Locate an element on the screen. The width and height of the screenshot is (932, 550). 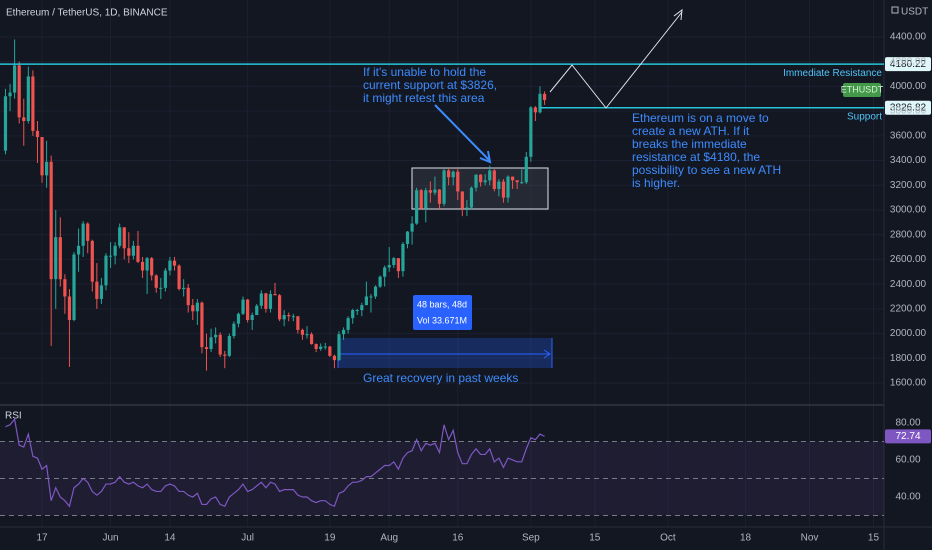
y-tick-label: 2800.00 is located at coordinates (908, 234).